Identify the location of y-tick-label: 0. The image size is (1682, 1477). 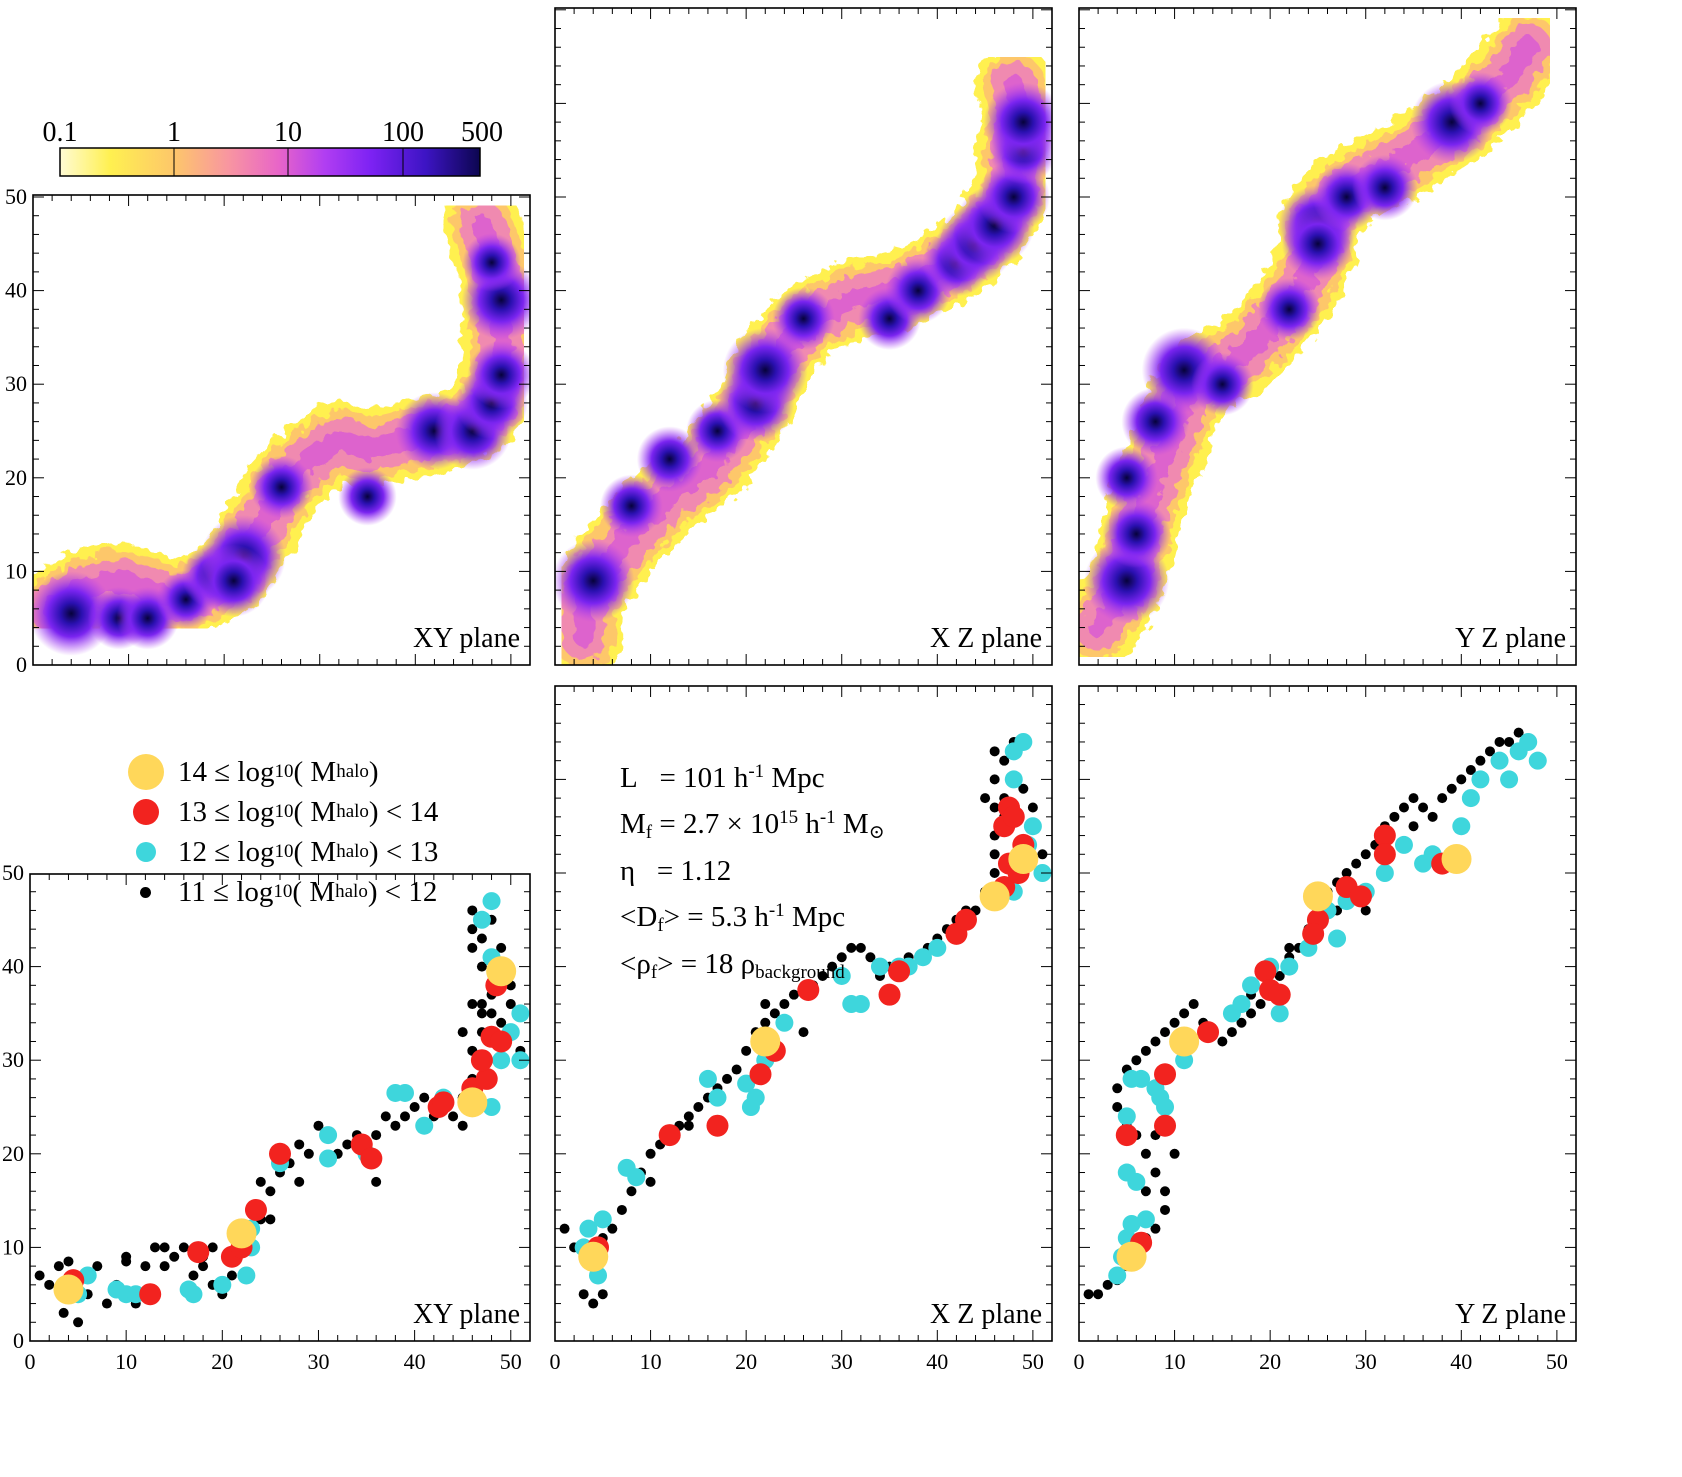
(18, 1340).